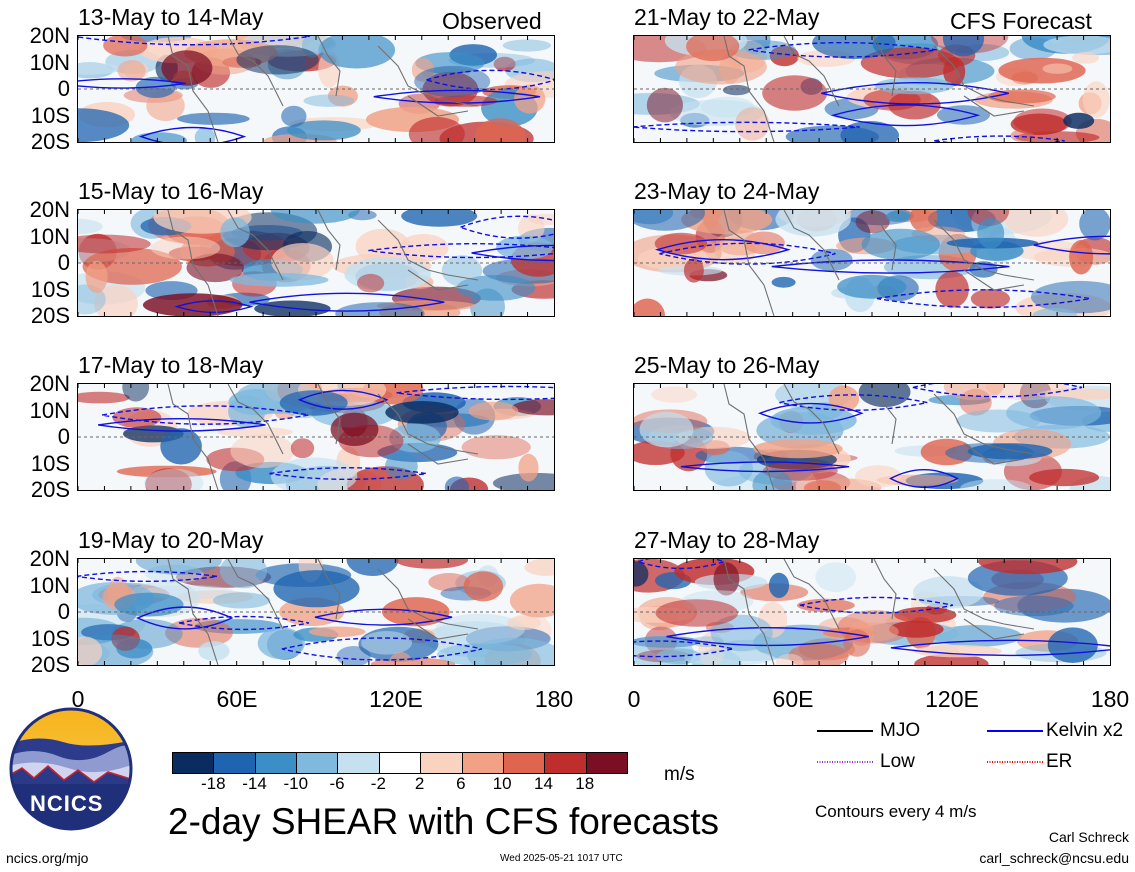 The height and width of the screenshot is (872, 1135). What do you see at coordinates (213, 783) in the screenshot?
I see `colorbar-label: -18` at bounding box center [213, 783].